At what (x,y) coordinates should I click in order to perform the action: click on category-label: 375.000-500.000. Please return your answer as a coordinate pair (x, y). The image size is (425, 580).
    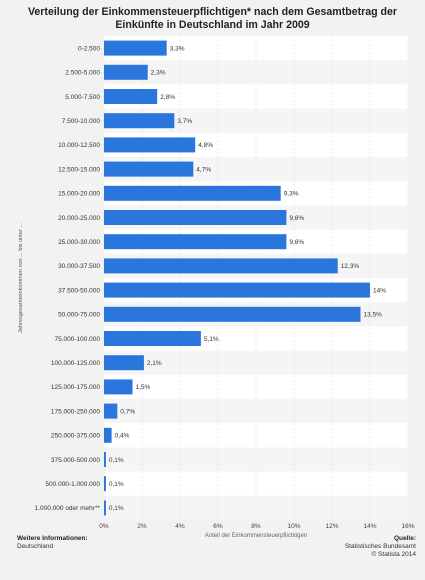
    Looking at the image, I should click on (76, 460).